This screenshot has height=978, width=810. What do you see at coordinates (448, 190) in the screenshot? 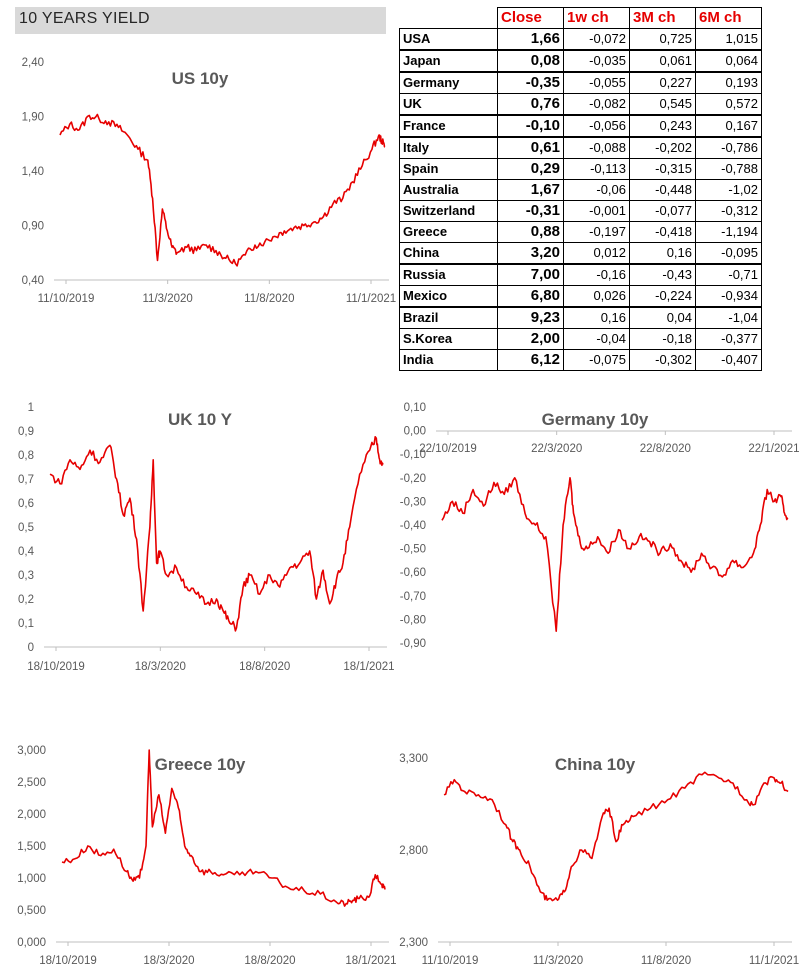
I see `country-name: Australia` at bounding box center [448, 190].